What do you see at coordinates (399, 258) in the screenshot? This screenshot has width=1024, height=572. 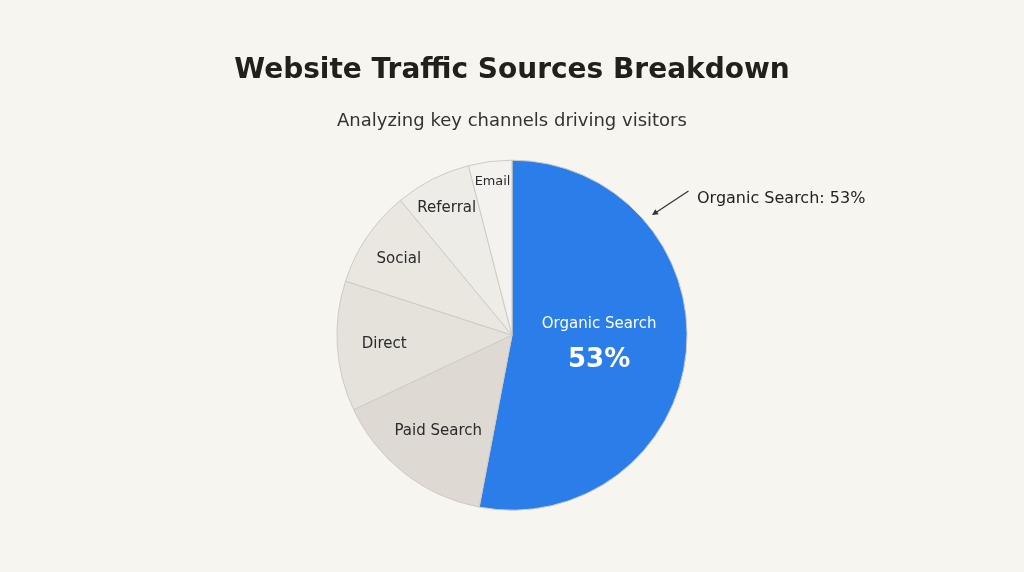 I see `slice-label: Social` at bounding box center [399, 258].